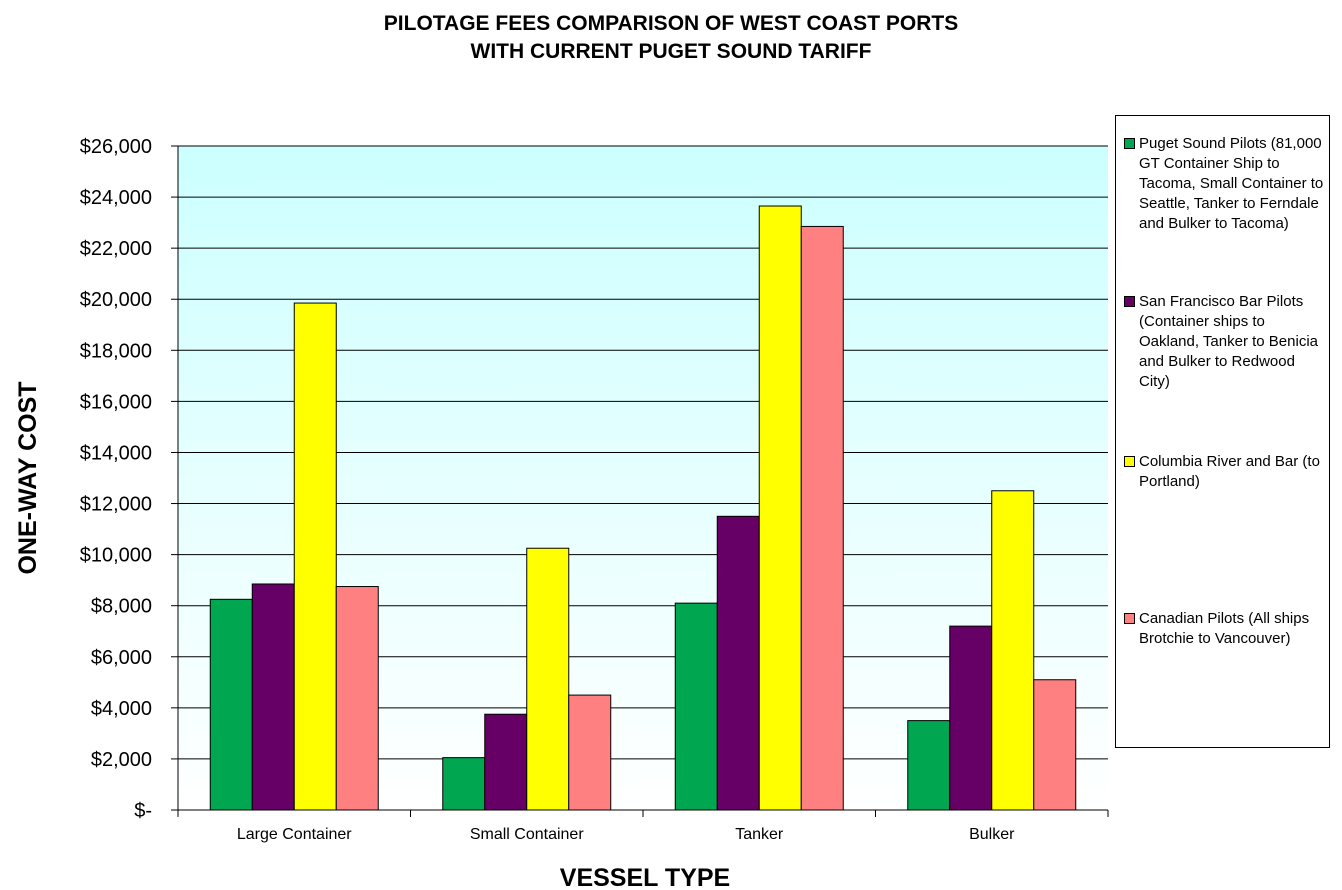  What do you see at coordinates (116, 402) in the screenshot?
I see `y-tick-label: $16,000` at bounding box center [116, 402].